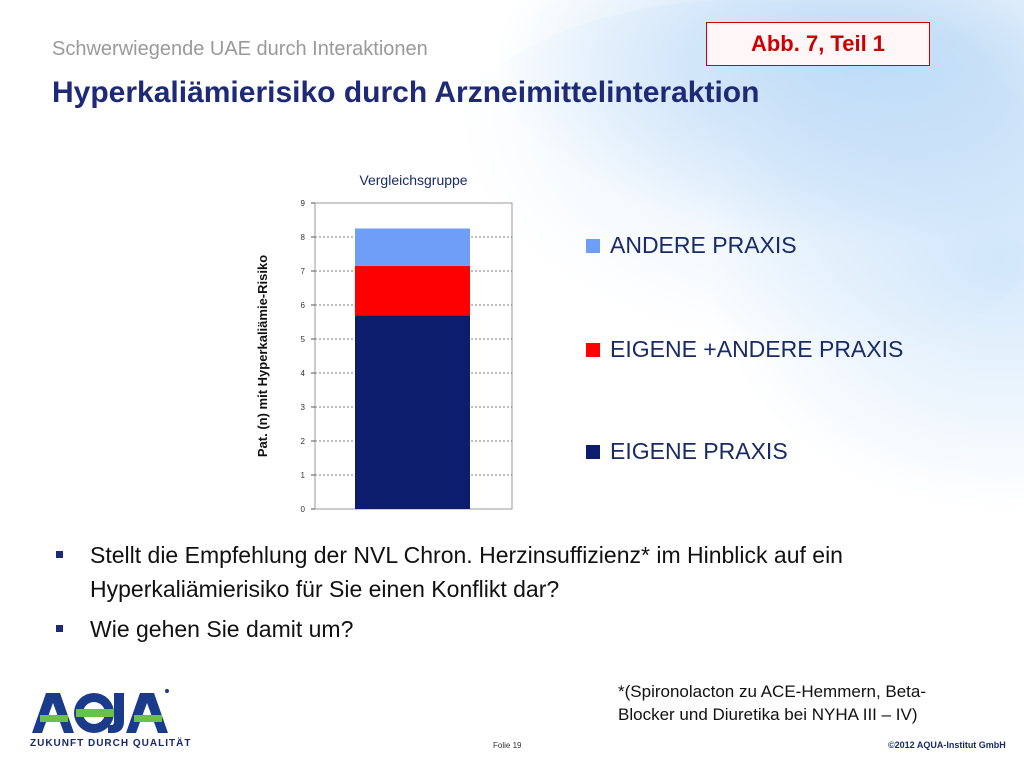 This screenshot has width=1024, height=768. I want to click on chart-title: Vergleichsgruppe, so click(413, 180).